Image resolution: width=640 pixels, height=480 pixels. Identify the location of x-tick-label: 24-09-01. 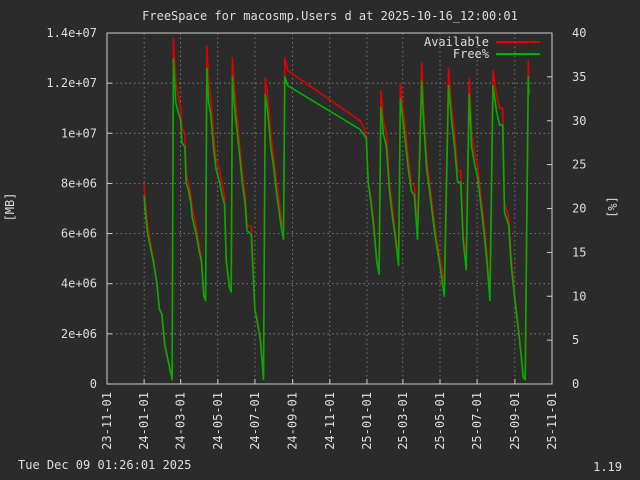
(293, 421).